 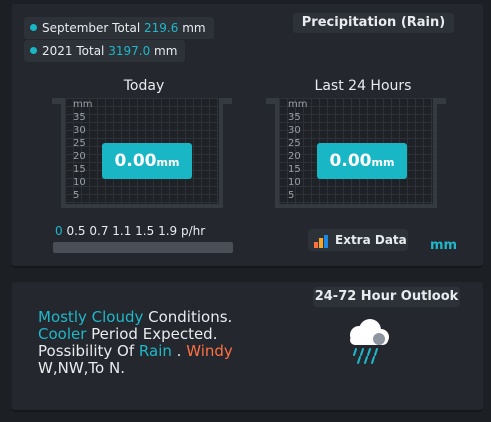 What do you see at coordinates (386, 297) in the screenshot?
I see `outlook-title: 24-72 Hour Outlook` at bounding box center [386, 297].